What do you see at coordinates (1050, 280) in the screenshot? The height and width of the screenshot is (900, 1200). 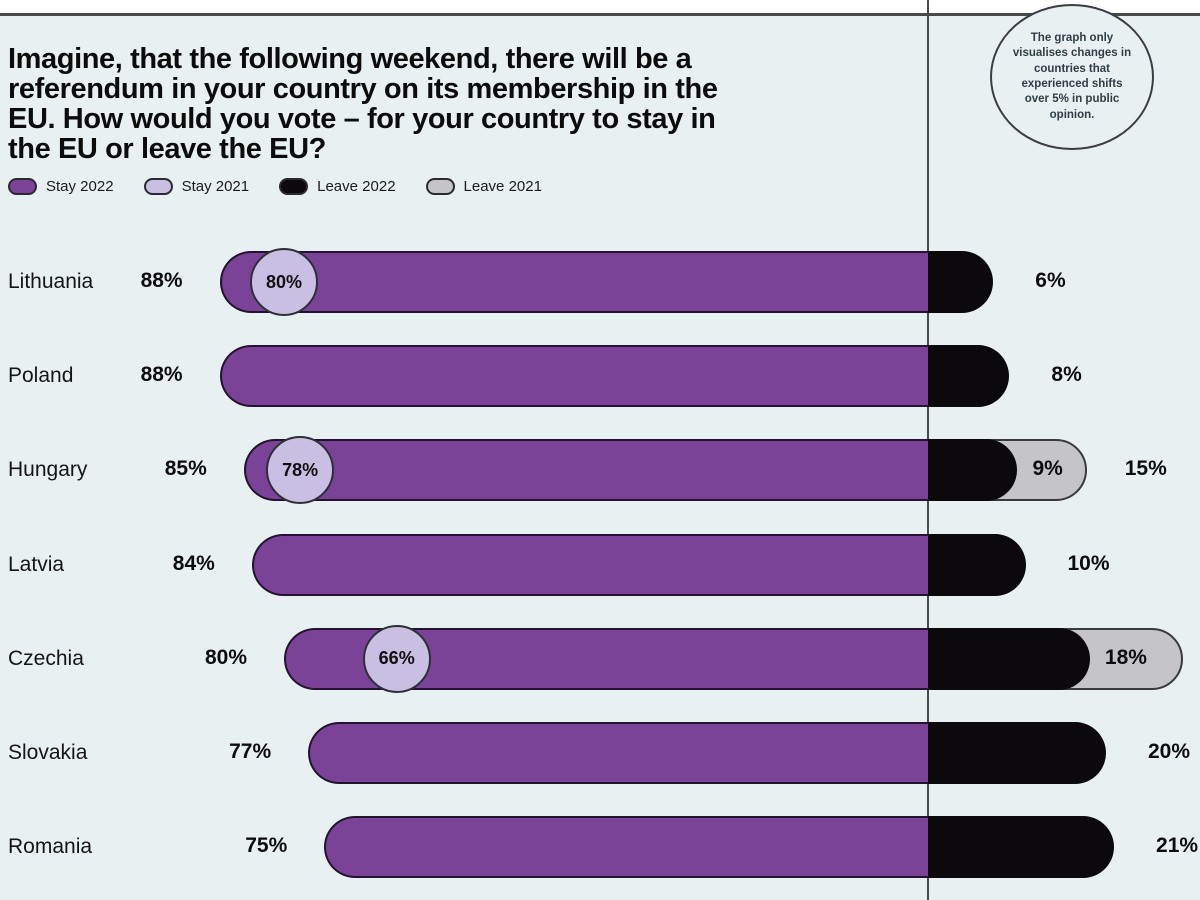 I see `leave-2022-value-label: 6%` at bounding box center [1050, 280].